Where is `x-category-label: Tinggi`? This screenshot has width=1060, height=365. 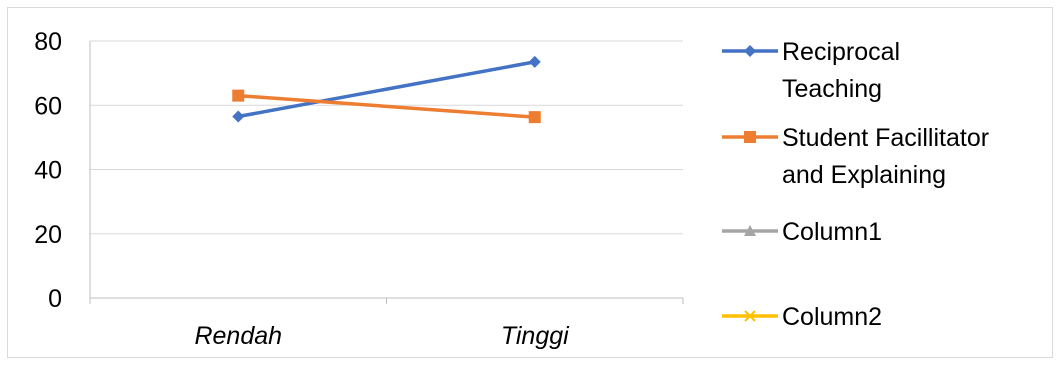
x-category-label: Tinggi is located at coordinates (535, 336).